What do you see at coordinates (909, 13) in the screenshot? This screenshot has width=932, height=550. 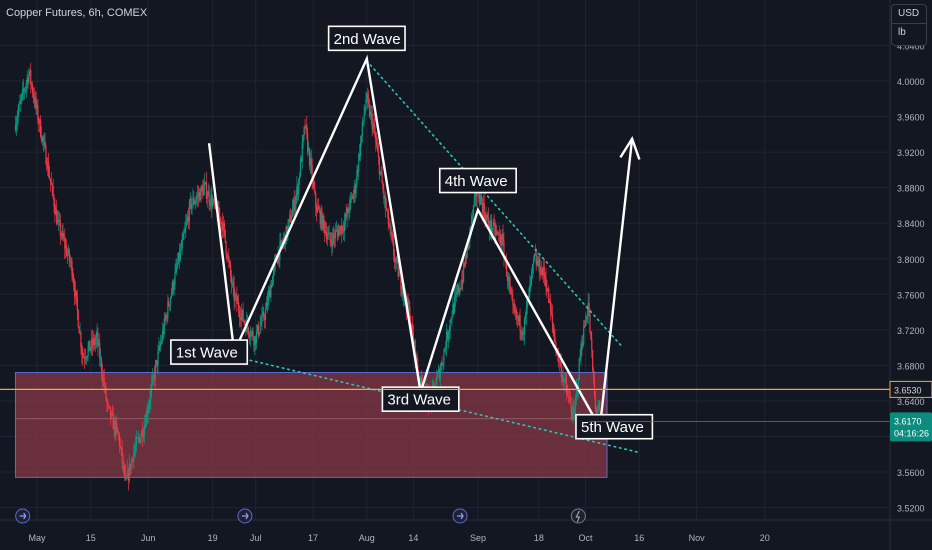 I see `currency-label: USD` at bounding box center [909, 13].